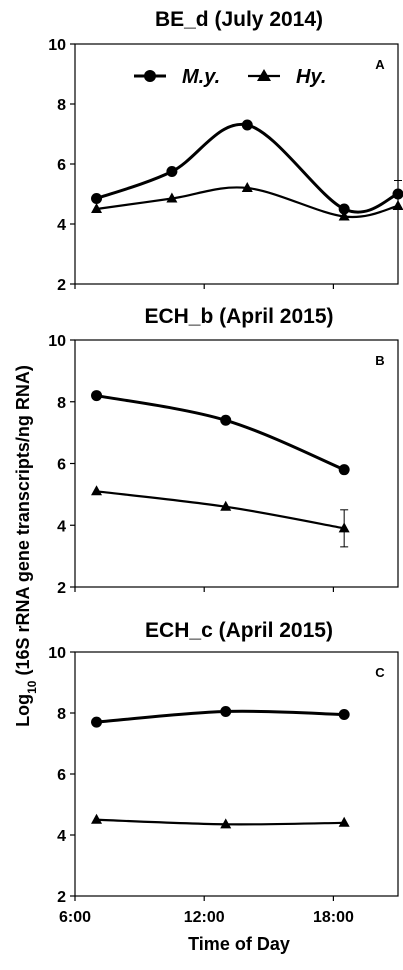 Image resolution: width=403 pixels, height=970 pixels. What do you see at coordinates (380, 64) in the screenshot?
I see `panel-letter: A` at bounding box center [380, 64].